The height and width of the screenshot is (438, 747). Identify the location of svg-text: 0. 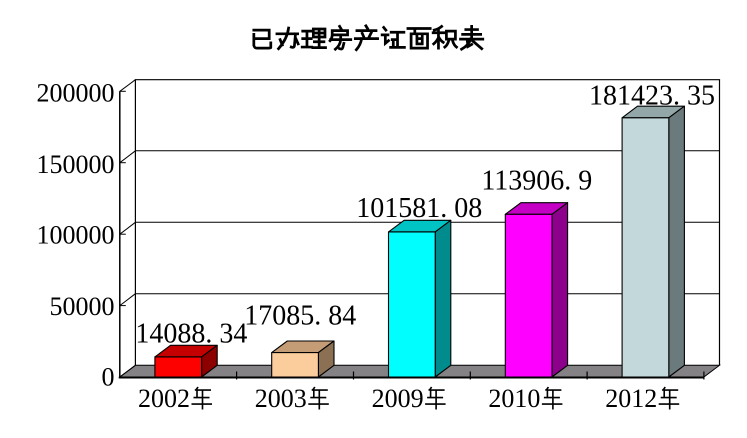
(108, 377).